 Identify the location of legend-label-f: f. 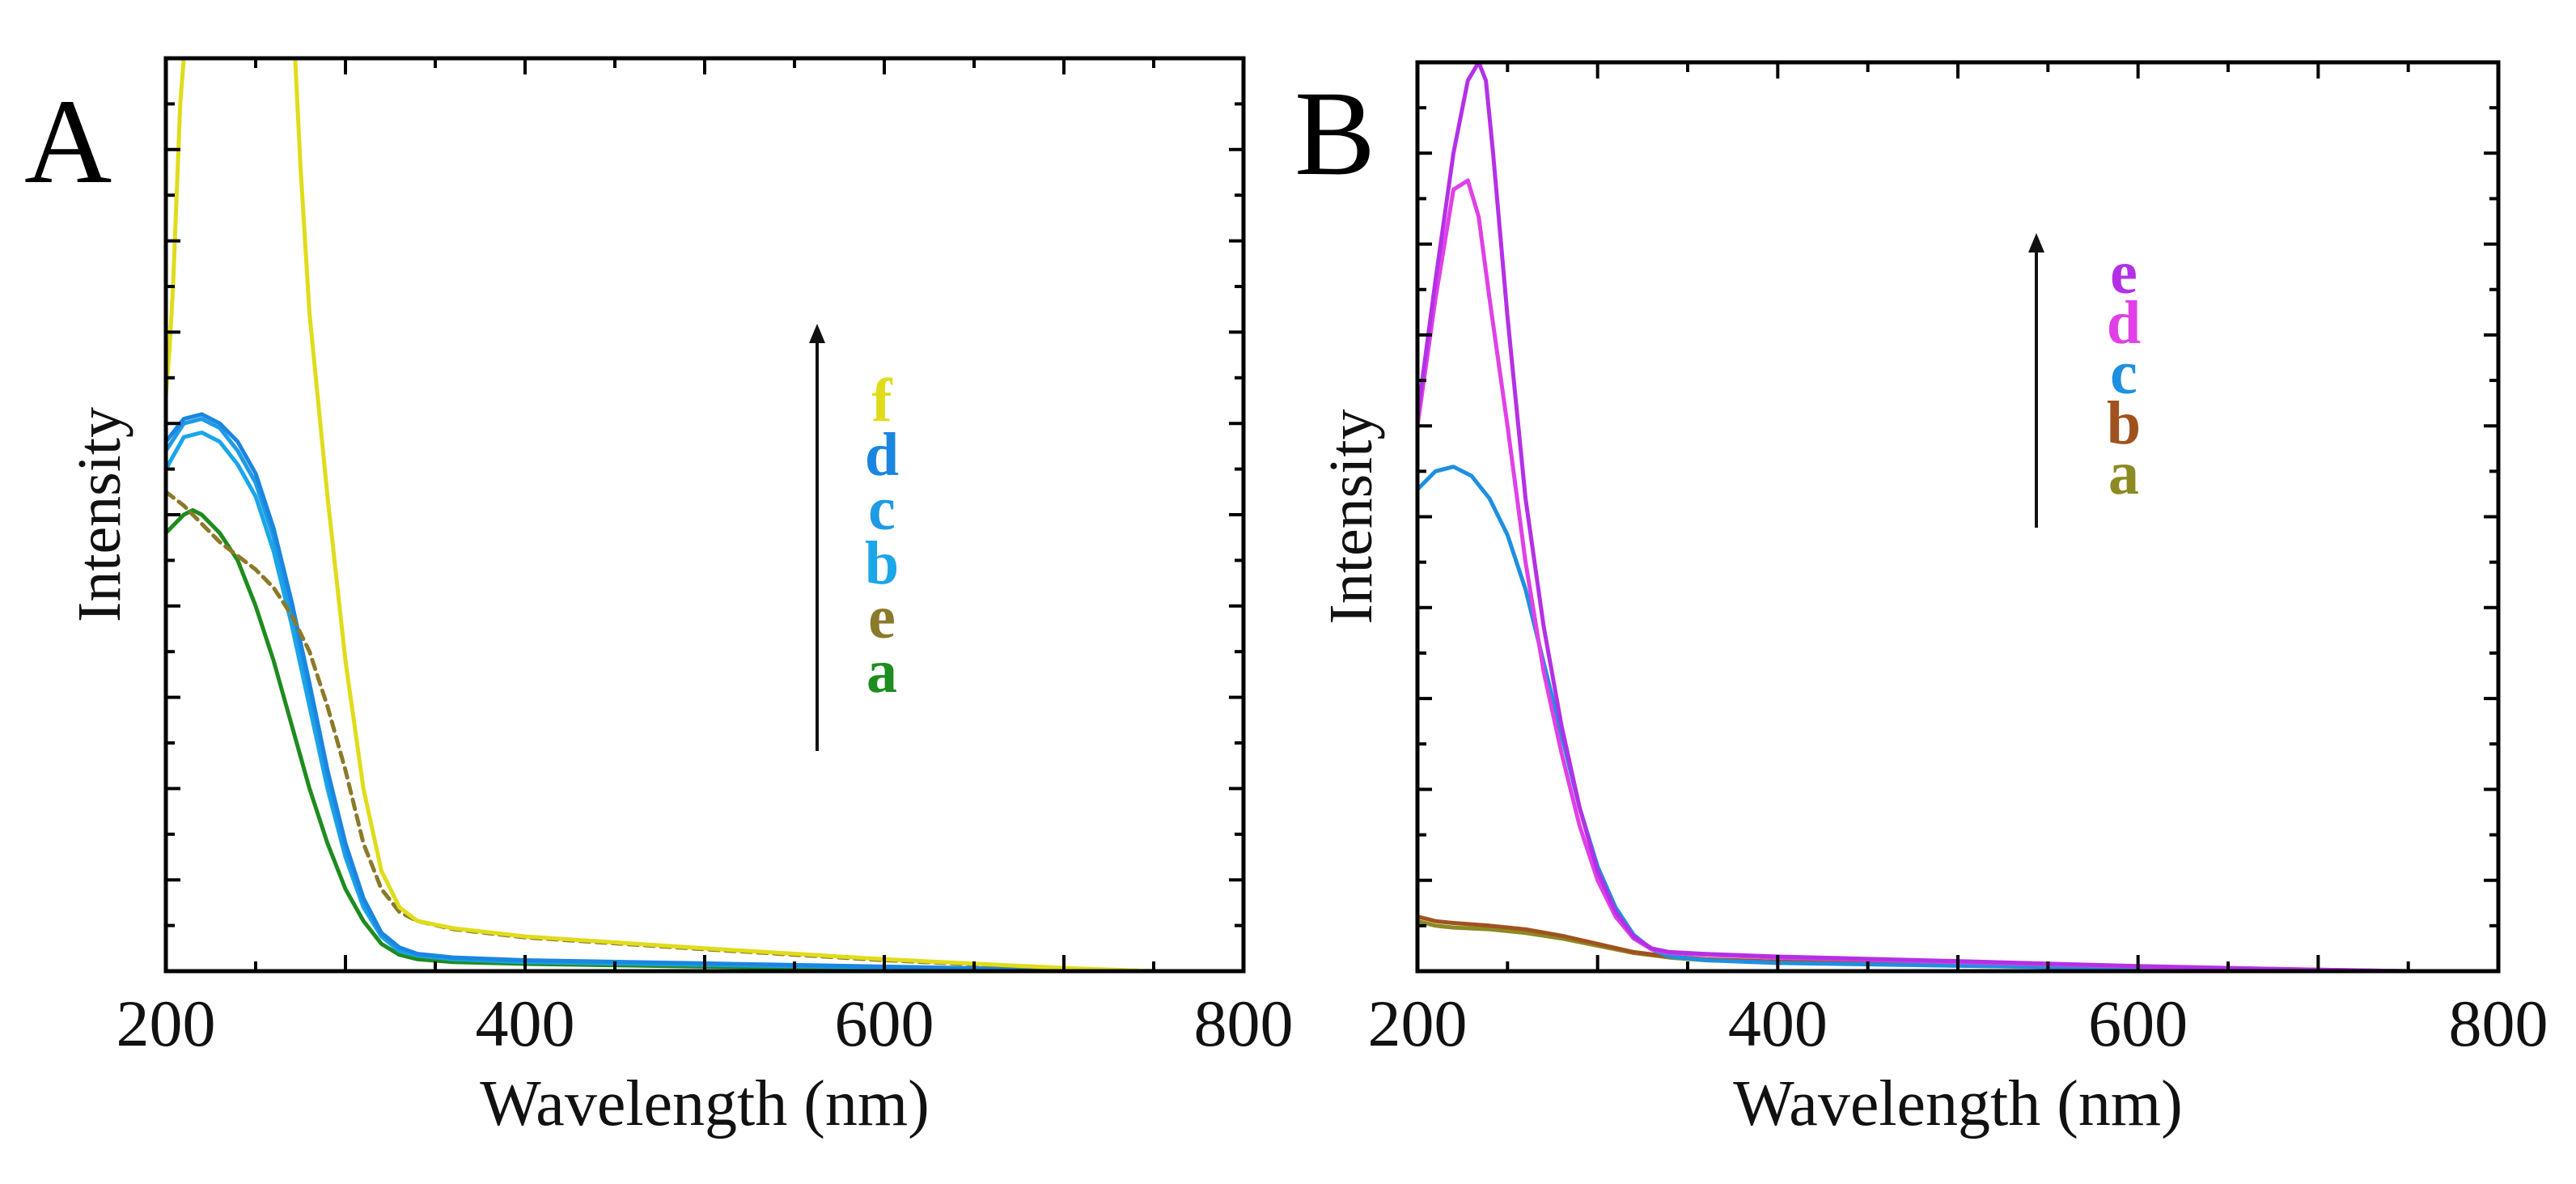
(882, 401).